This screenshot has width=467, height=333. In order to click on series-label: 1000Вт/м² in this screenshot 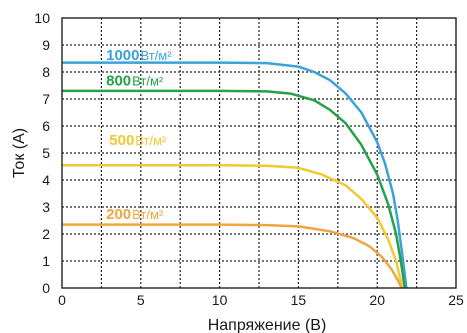, I will do `click(139, 55)`.